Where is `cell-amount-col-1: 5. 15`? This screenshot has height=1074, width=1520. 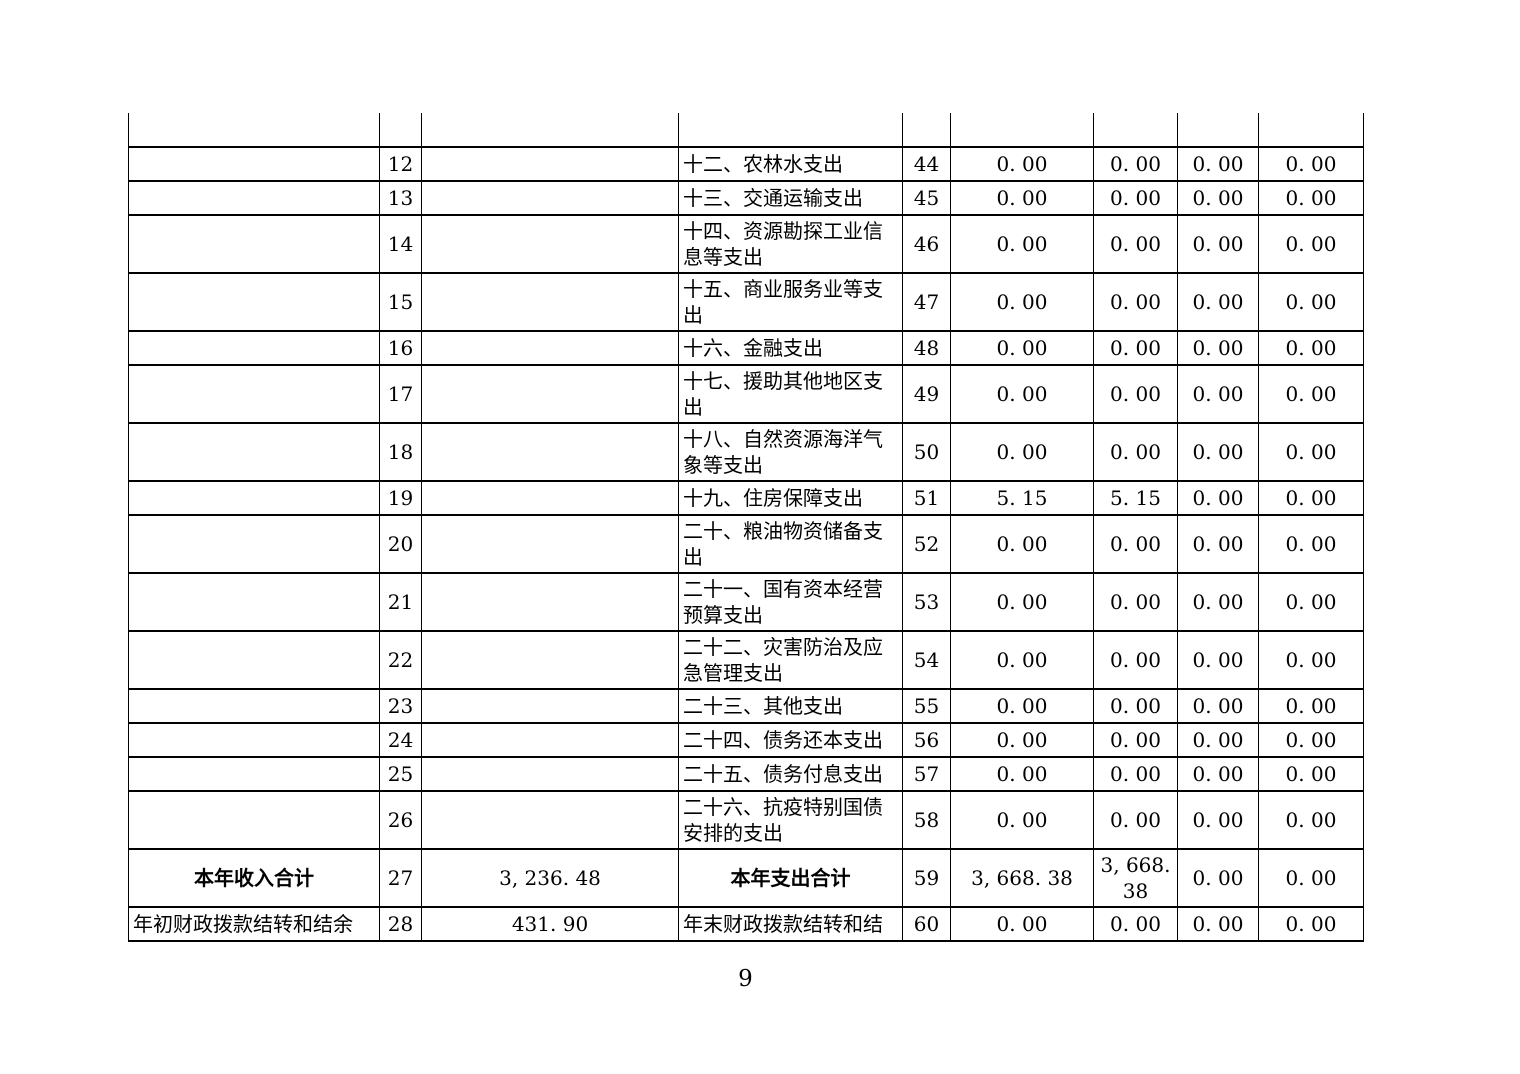
cell-amount-col-1: 5. 15 is located at coordinates (1022, 498).